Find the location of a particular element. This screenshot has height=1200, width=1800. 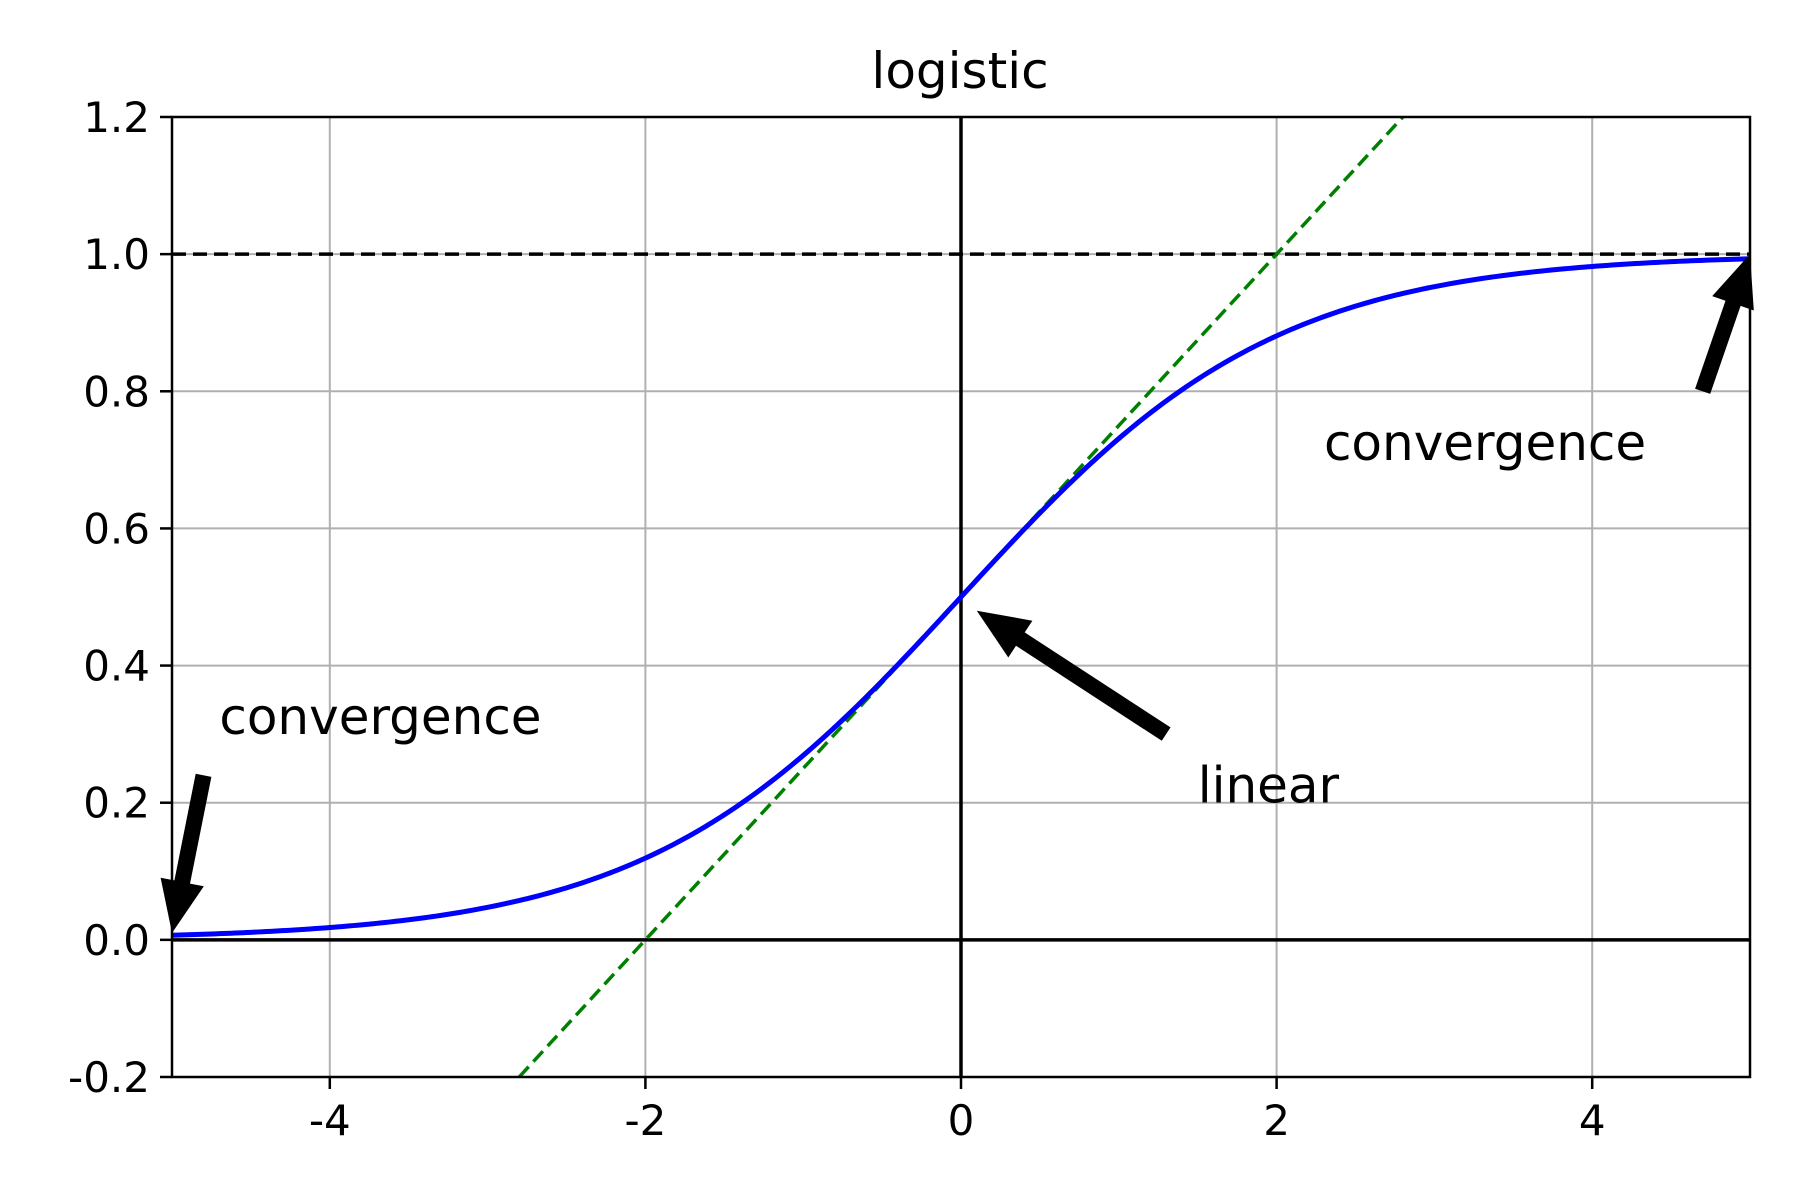

x-tick-label: -4 is located at coordinates (330, 1120).